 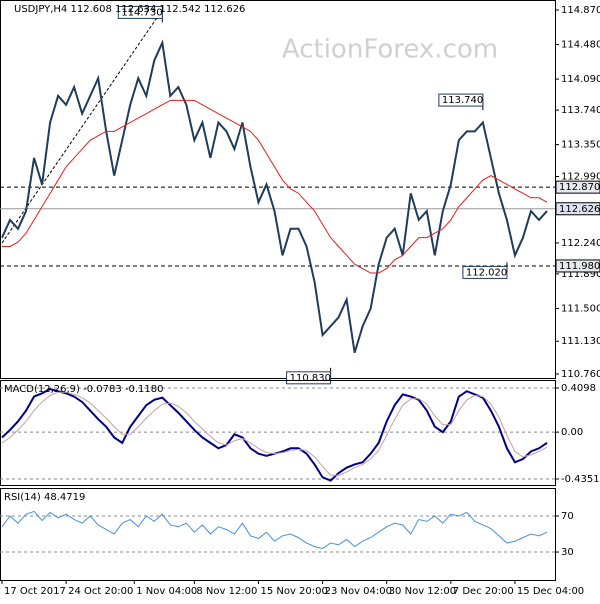 What do you see at coordinates (580, 243) in the screenshot?
I see `y-tick-label: 112.240` at bounding box center [580, 243].